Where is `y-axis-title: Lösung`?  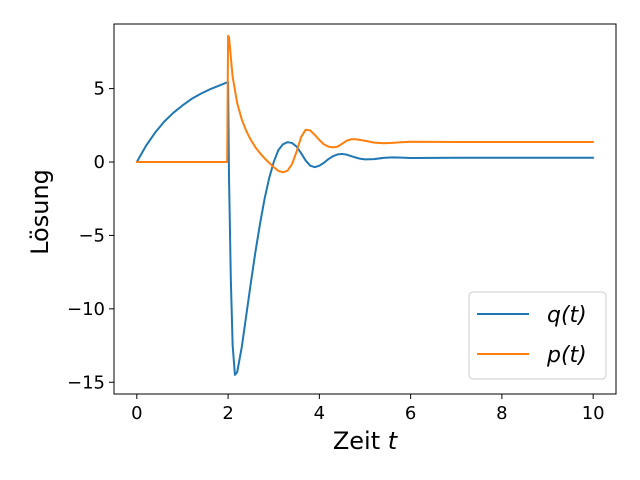
y-axis-title: Lösung is located at coordinates (40, 212).